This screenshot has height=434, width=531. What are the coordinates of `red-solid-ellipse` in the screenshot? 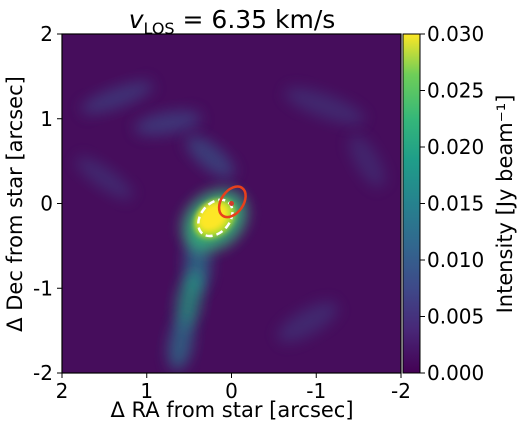 It's located at (232, 202).